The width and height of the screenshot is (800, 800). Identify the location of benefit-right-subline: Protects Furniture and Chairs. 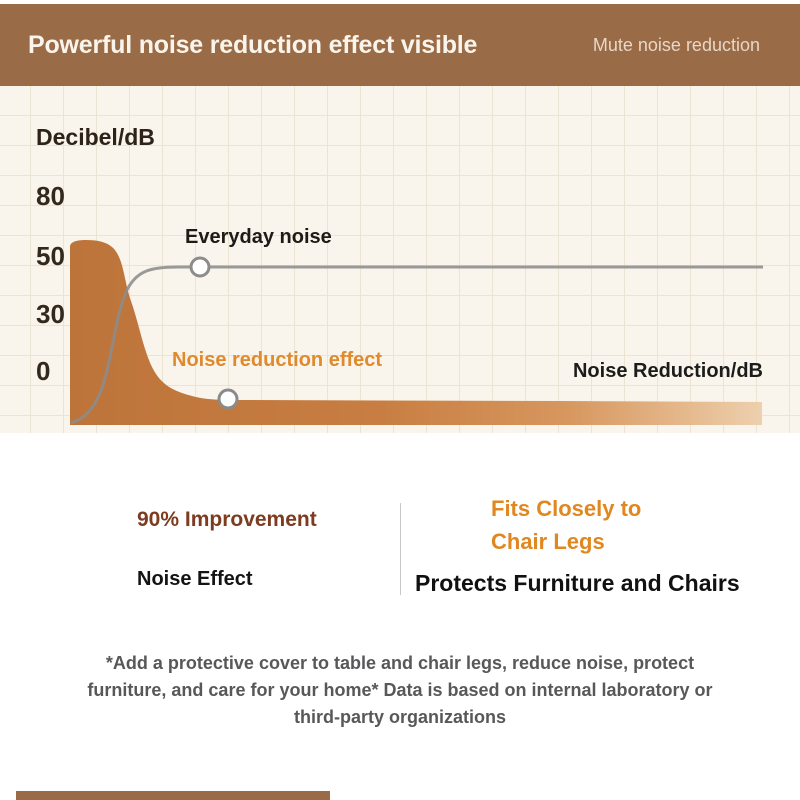
(577, 583).